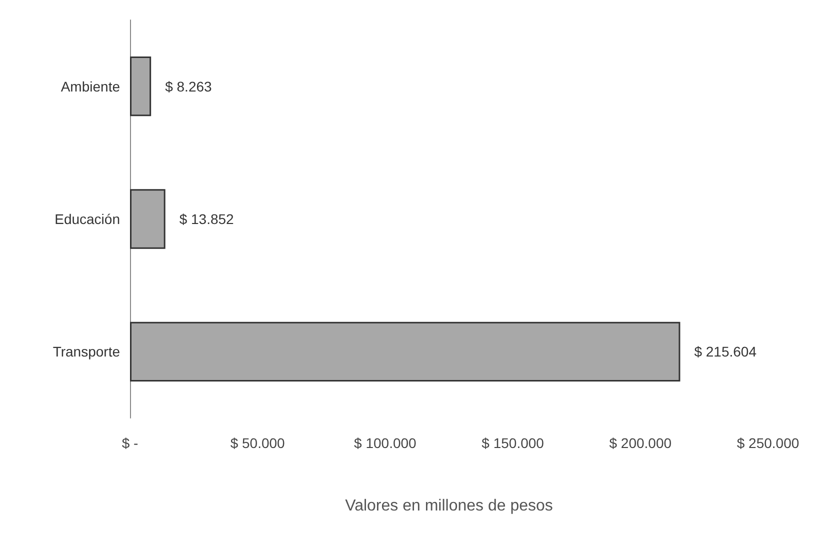 The width and height of the screenshot is (838, 558). What do you see at coordinates (385, 443) in the screenshot?
I see `x-tick-label: $ 100.000` at bounding box center [385, 443].